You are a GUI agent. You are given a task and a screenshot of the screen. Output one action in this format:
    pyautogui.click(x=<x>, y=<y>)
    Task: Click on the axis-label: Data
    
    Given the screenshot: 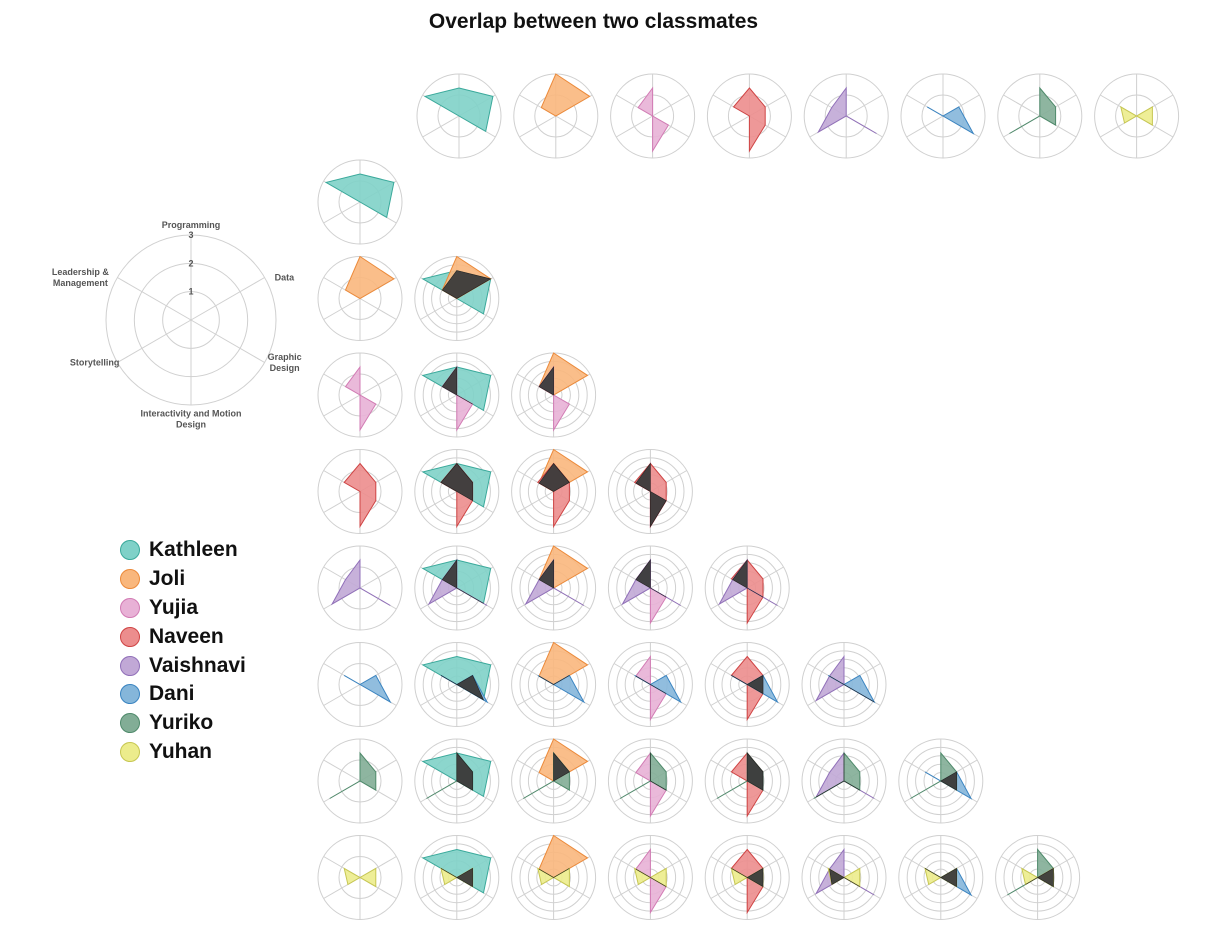 What is the action you would take?
    pyautogui.click(x=285, y=278)
    